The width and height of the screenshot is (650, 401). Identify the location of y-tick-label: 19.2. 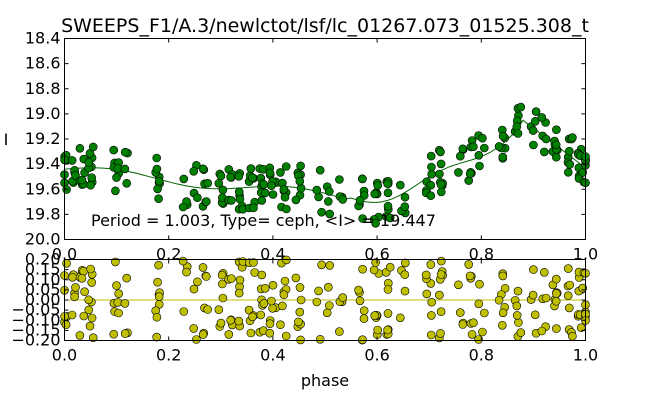
(43, 138).